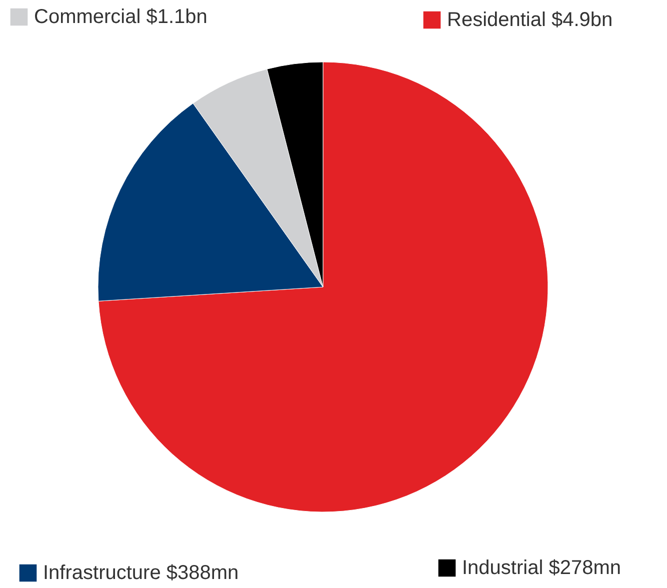 The height and width of the screenshot is (588, 667). What do you see at coordinates (541, 568) in the screenshot?
I see `legend-label: Industrial $278mn` at bounding box center [541, 568].